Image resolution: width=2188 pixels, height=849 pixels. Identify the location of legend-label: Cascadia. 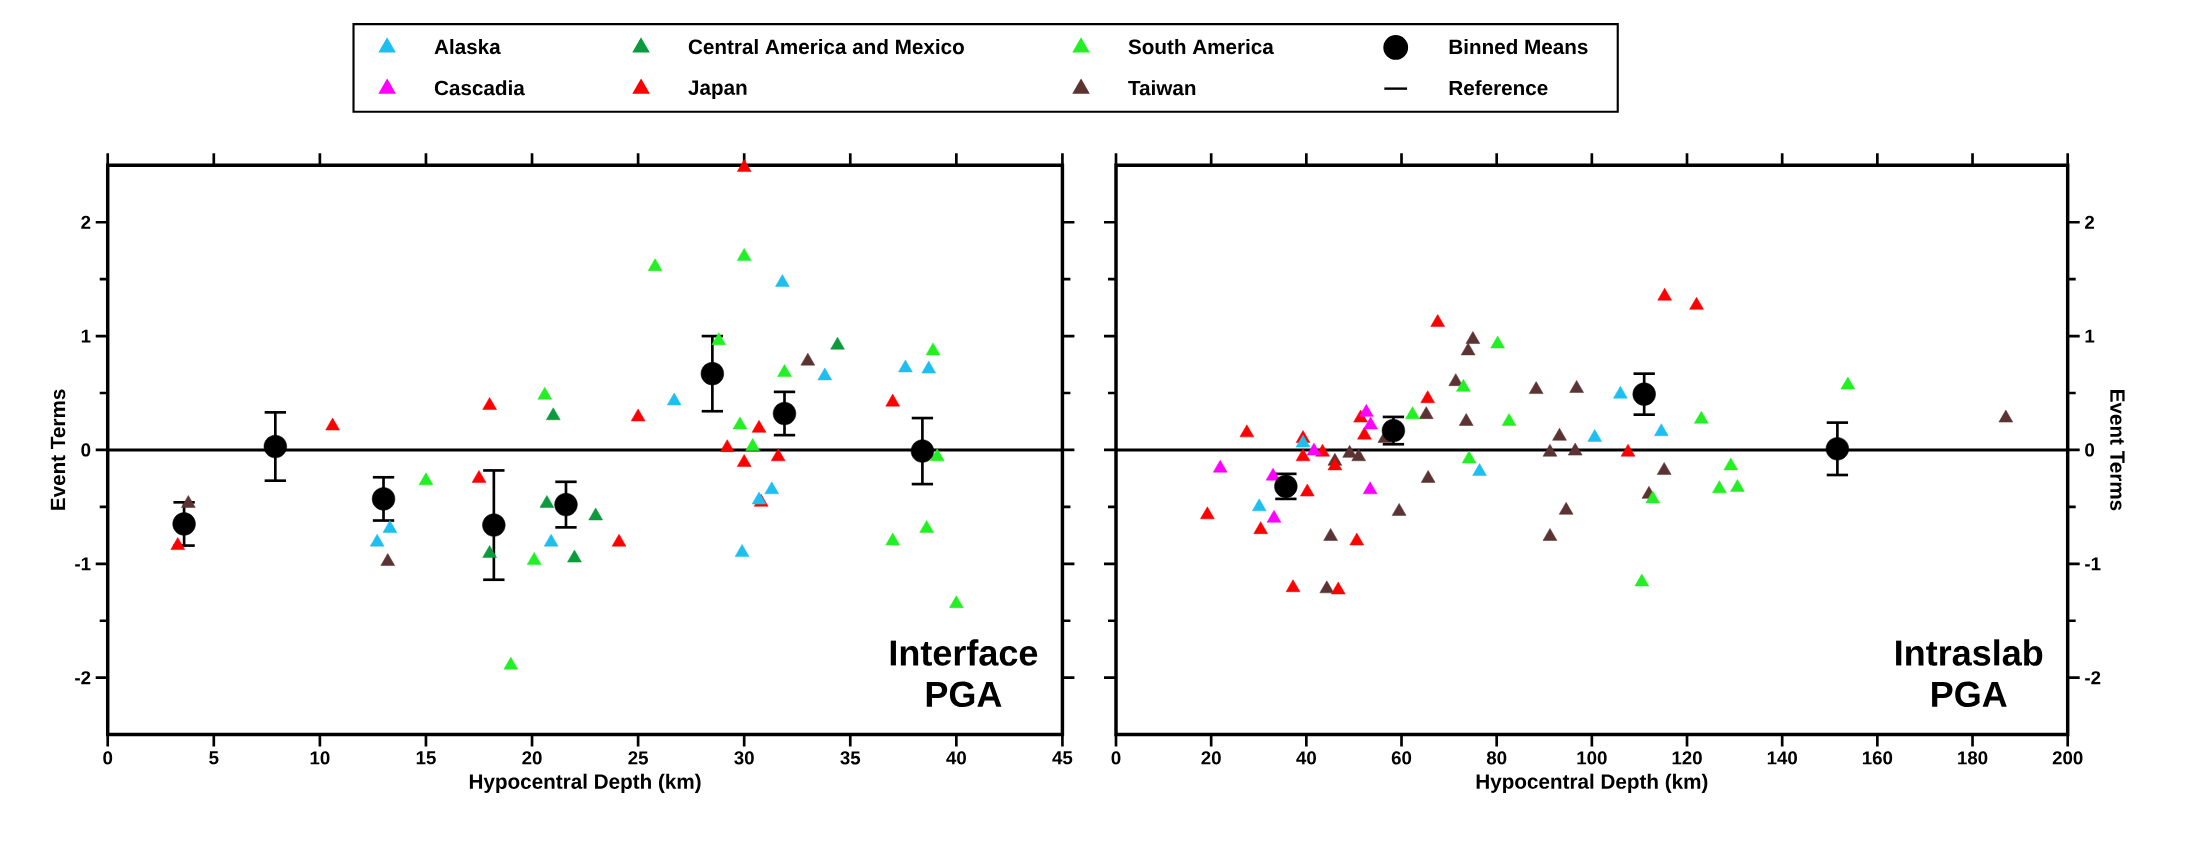
(479, 88).